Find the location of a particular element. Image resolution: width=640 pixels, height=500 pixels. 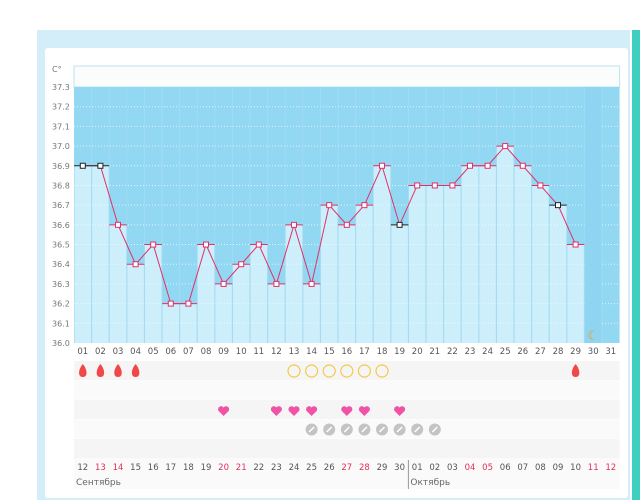

cycle-day-label: 20 is located at coordinates (417, 352).